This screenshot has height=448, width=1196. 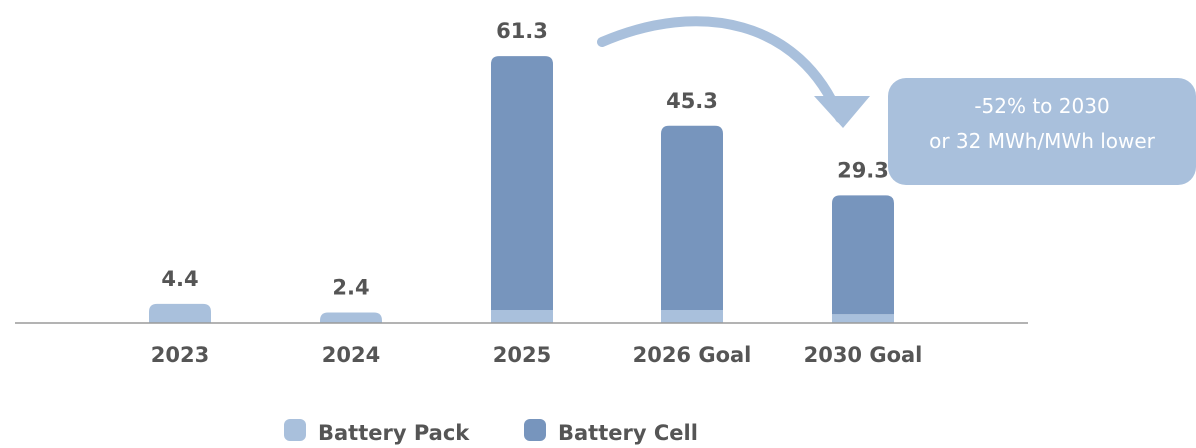 What do you see at coordinates (491, 432) in the screenshot?
I see `legend: Battery Pack Battery Cell` at bounding box center [491, 432].